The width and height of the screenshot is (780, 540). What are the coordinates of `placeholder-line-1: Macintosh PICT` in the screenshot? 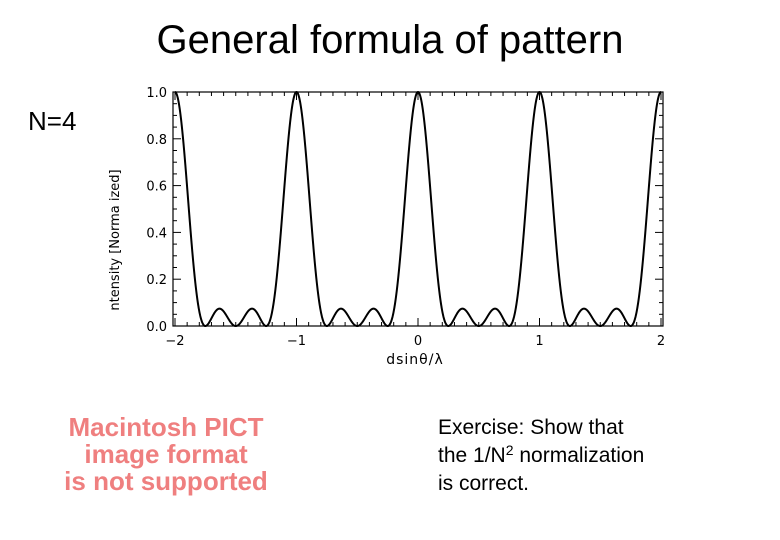 It's located at (166, 427).